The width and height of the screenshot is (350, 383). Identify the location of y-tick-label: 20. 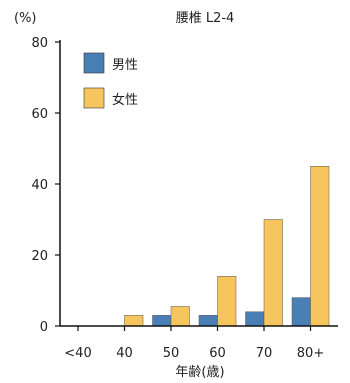
(39, 256).